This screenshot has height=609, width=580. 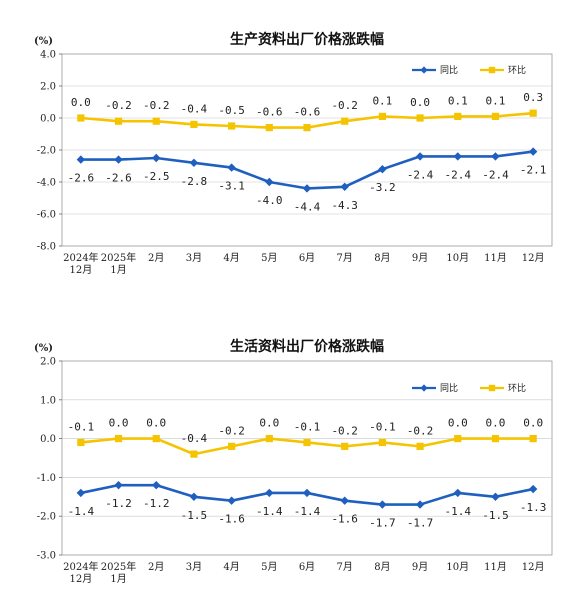 I want to click on y-tick-label: 1.0, so click(x=48, y=400).